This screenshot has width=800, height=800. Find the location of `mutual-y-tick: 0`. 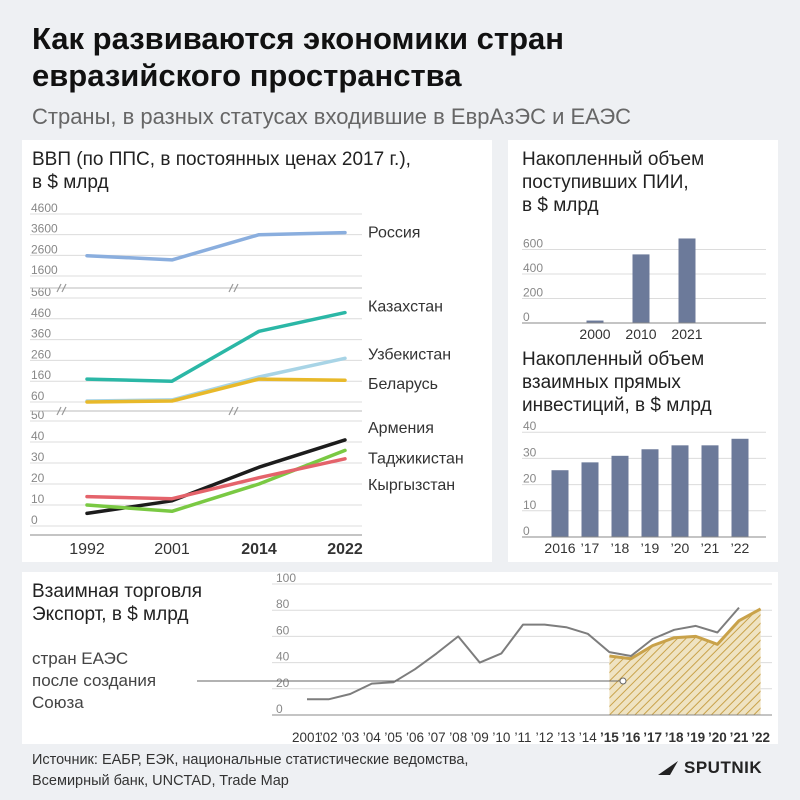

mutual-y-tick: 0 is located at coordinates (526, 531).